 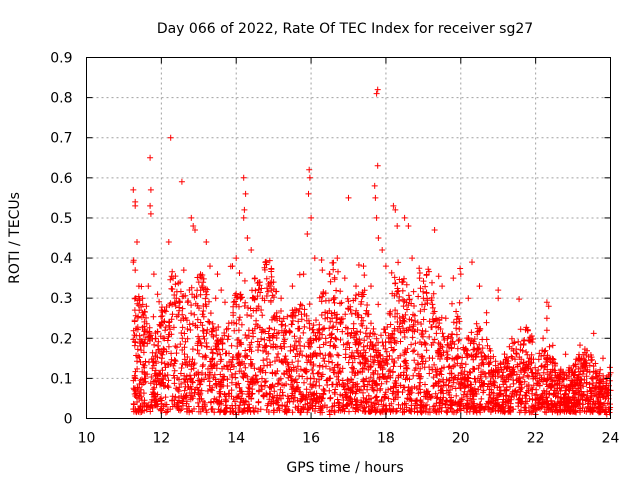 What do you see at coordinates (461, 439) in the screenshot?
I see `x-tick-label: 20` at bounding box center [461, 439].